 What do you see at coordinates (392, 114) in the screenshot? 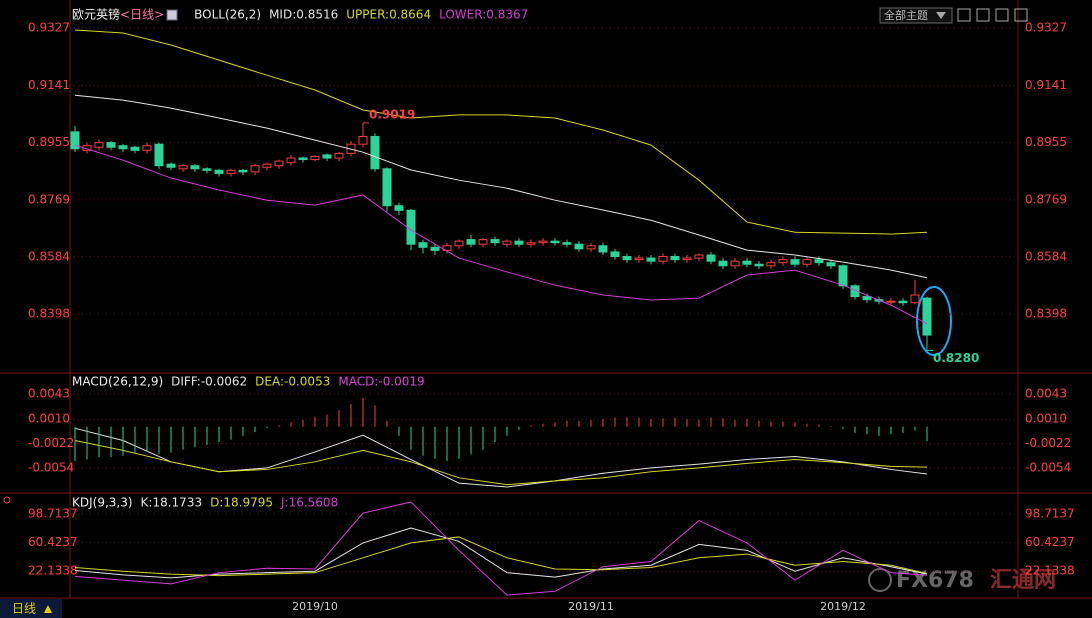
I see `annotation-label: 0.9019` at bounding box center [392, 114].